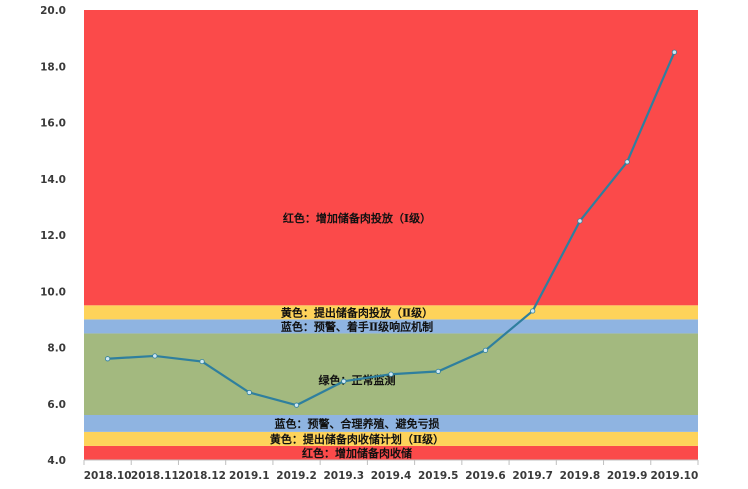 This screenshot has height=489, width=748. I want to click on y-tick-label: 10.0, so click(53, 292).